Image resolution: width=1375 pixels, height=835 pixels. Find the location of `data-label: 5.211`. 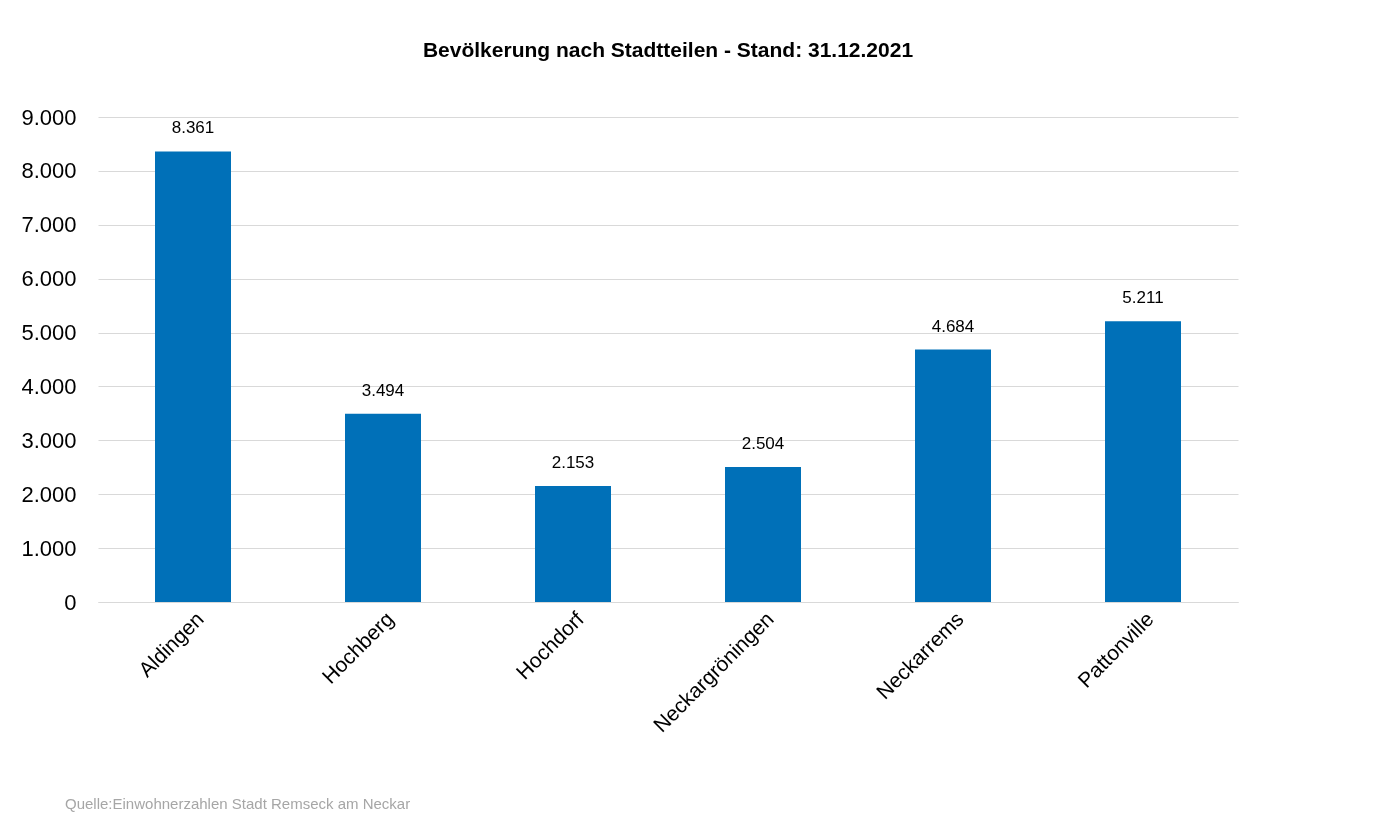

data-label: 5.211 is located at coordinates (1143, 298).